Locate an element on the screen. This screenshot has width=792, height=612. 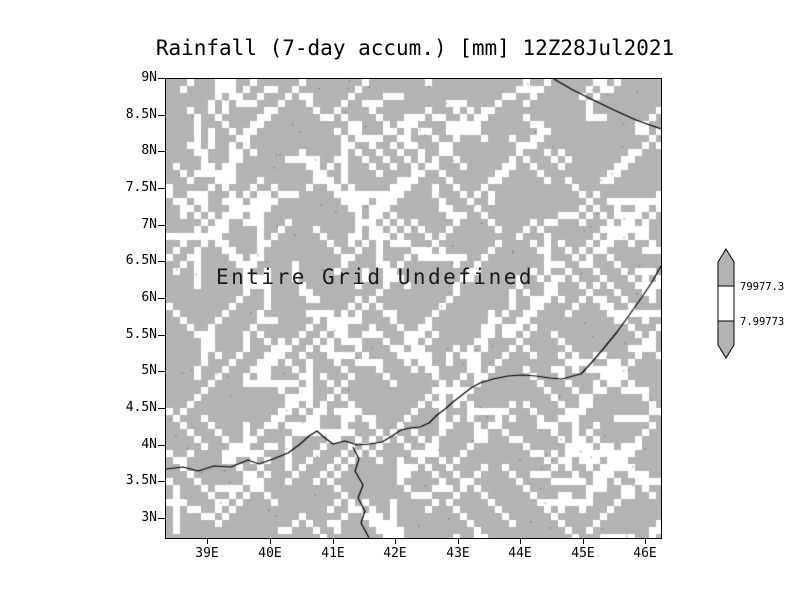
y-tick-label: 6.5N is located at coordinates (141, 260).